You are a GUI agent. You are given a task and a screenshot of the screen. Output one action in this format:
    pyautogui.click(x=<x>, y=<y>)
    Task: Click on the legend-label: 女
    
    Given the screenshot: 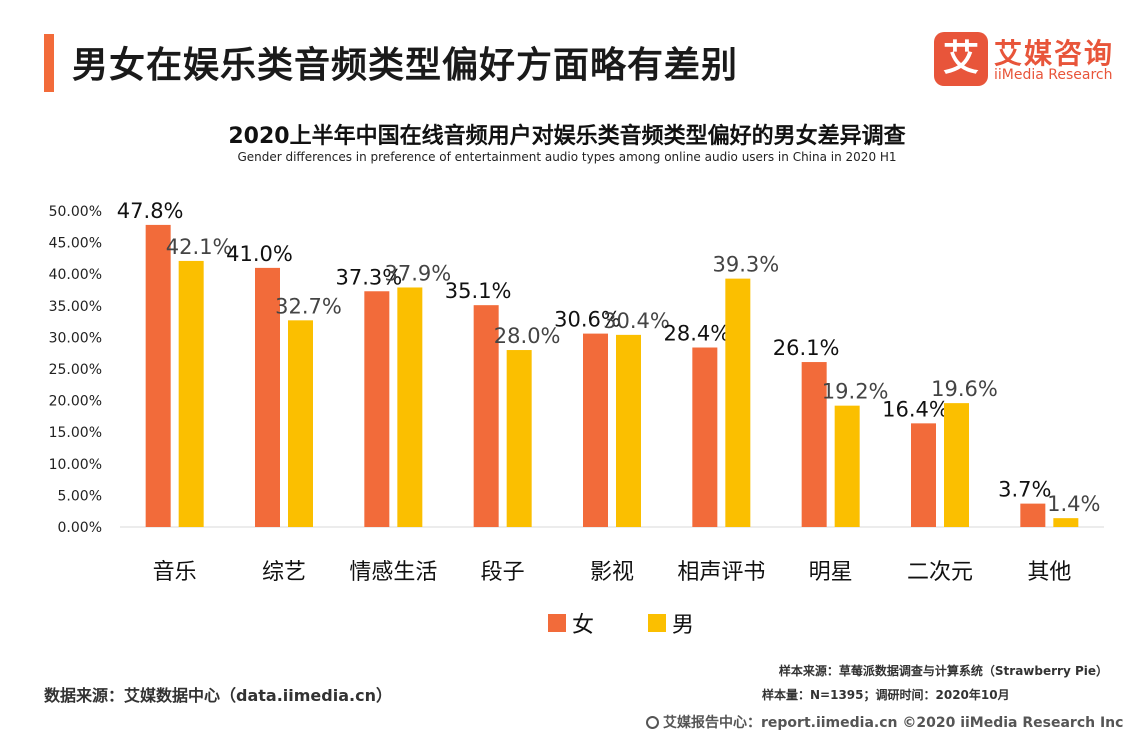 What is the action you would take?
    pyautogui.click(x=583, y=625)
    